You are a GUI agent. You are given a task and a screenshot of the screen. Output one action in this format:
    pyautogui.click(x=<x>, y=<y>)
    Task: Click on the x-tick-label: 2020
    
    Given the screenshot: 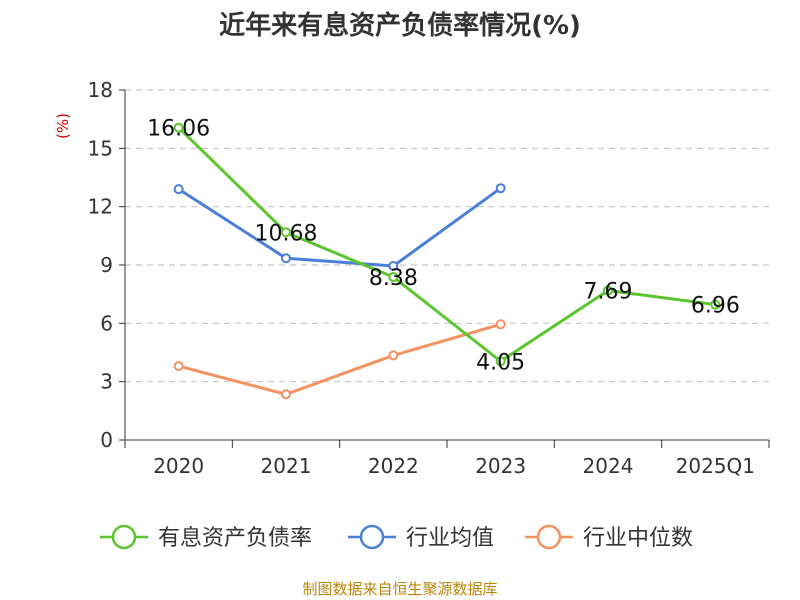 What is the action you would take?
    pyautogui.click(x=178, y=466)
    